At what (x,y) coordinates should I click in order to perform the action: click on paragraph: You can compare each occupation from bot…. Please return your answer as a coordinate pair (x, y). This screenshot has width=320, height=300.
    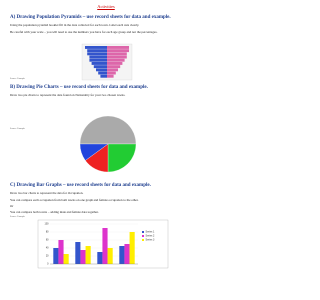
    Looking at the image, I should click on (74, 200).